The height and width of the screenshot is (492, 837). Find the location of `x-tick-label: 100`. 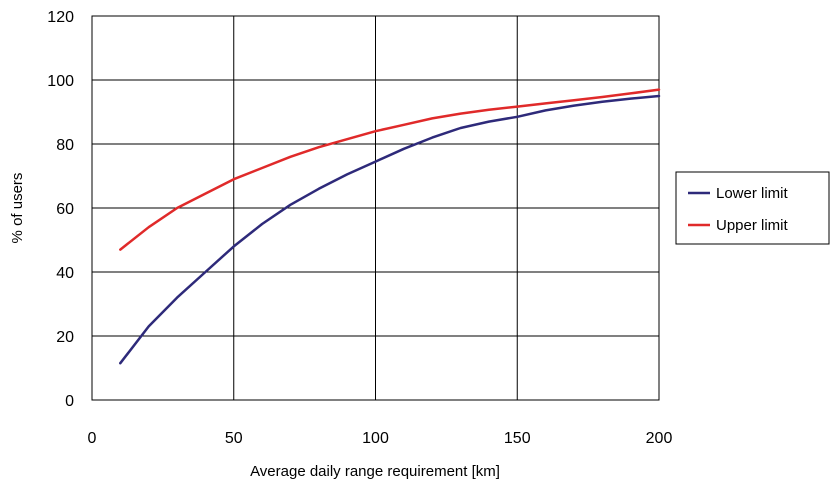

x-tick-label: 100 is located at coordinates (375, 438).